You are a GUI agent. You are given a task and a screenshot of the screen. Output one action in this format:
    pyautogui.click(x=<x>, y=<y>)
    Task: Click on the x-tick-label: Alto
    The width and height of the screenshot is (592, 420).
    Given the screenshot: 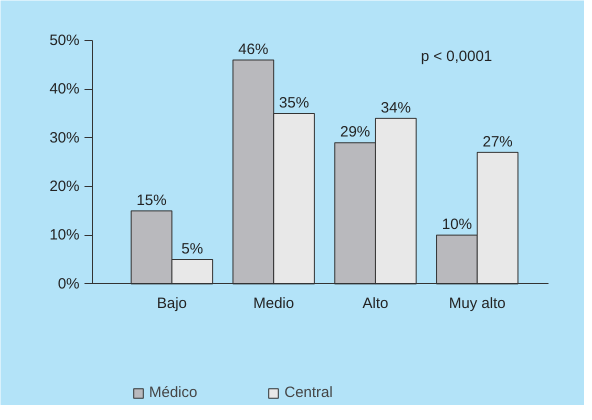 What is the action you would take?
    pyautogui.click(x=375, y=303)
    